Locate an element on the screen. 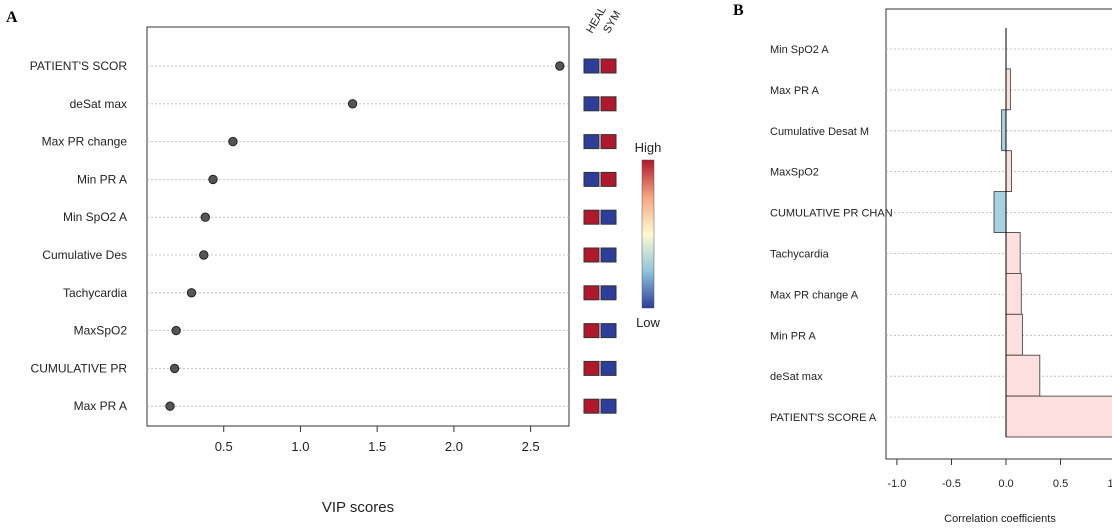  correlation-gridlines is located at coordinates (999, 233).